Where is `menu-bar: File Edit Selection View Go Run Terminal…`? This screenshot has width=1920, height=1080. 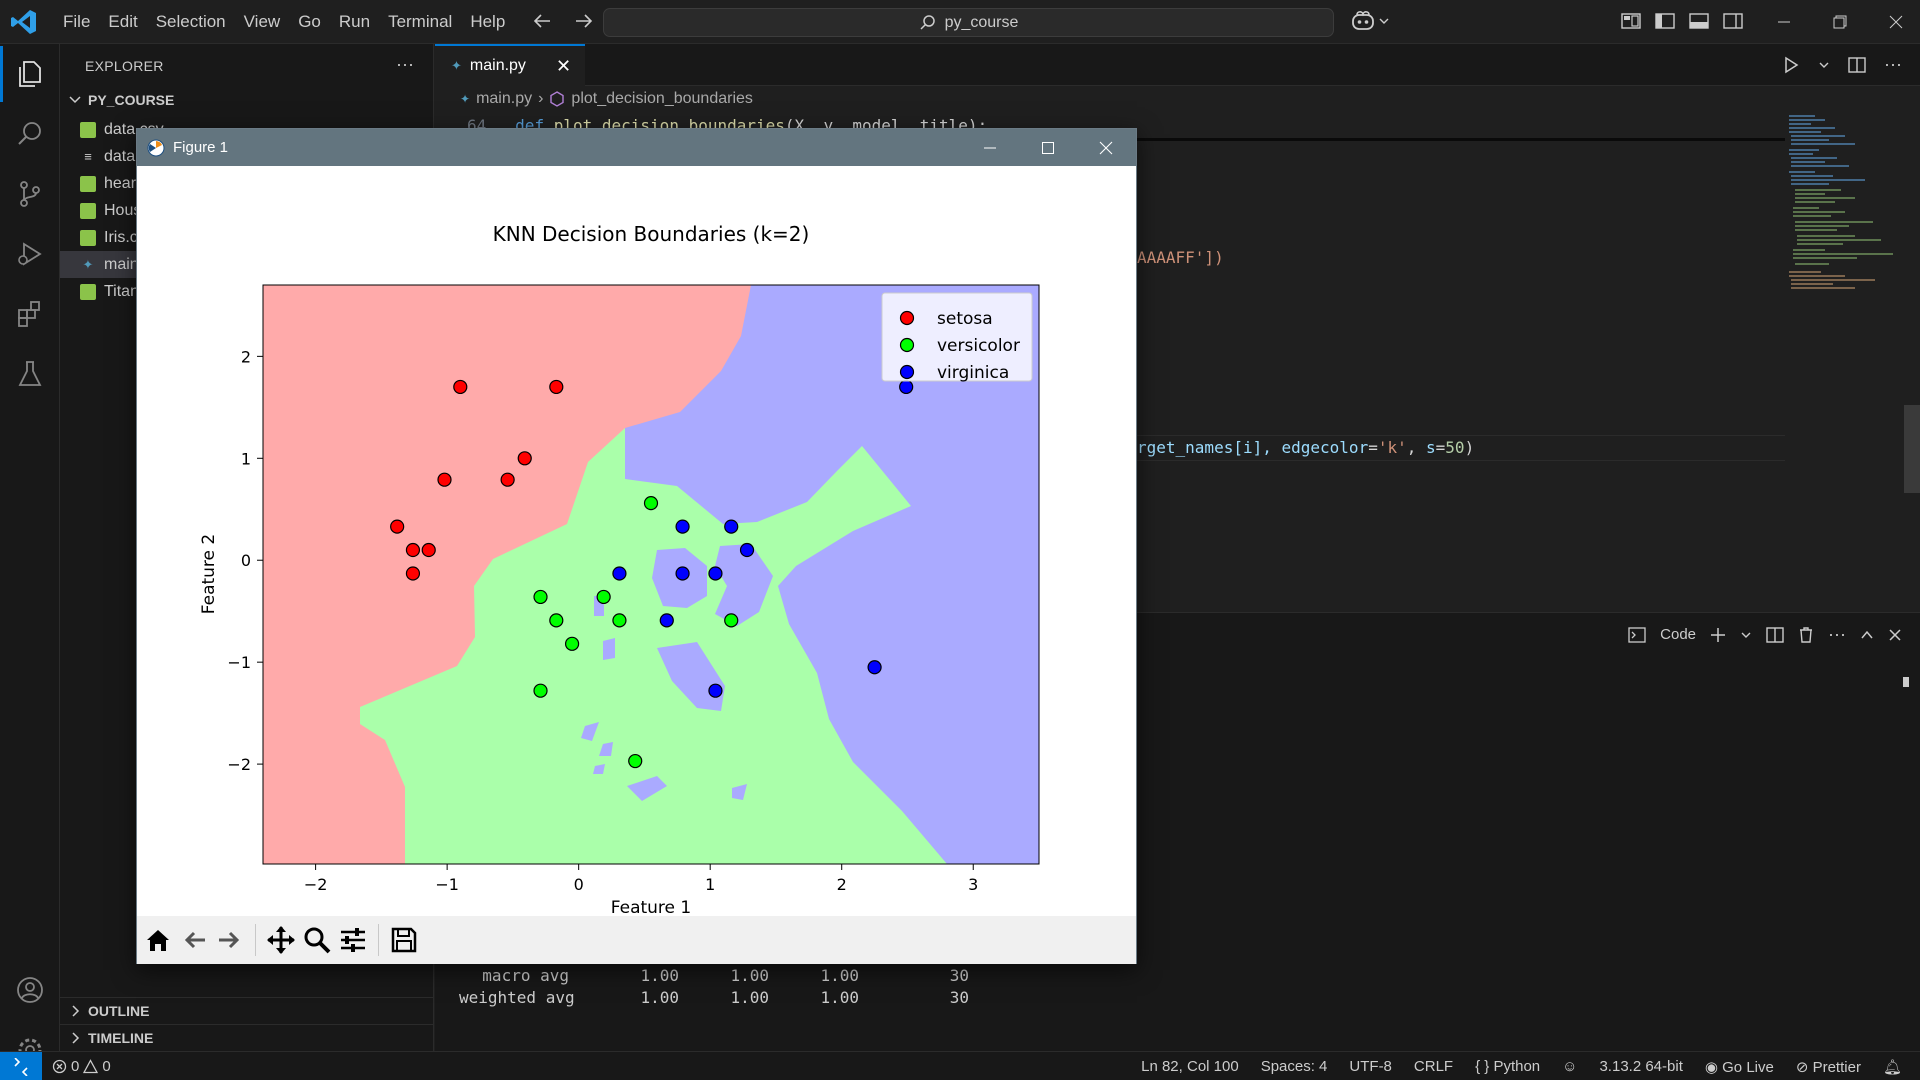
menu-bar: File Edit Selection View Go Run Terminal… is located at coordinates (284, 22).